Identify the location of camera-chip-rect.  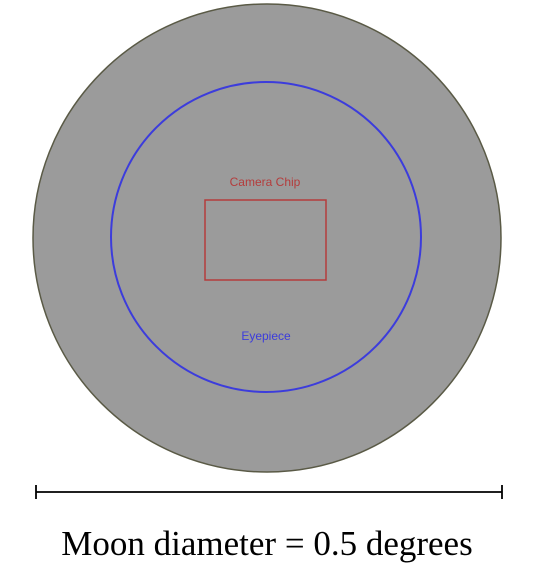
(265, 240).